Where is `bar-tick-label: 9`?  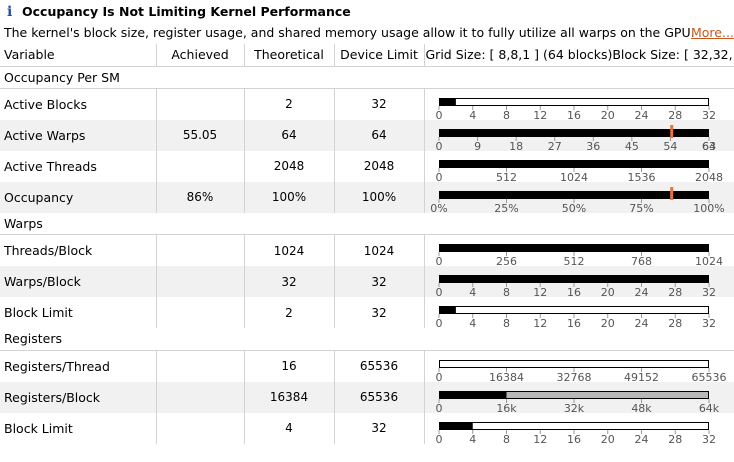
bar-tick-label: 9 is located at coordinates (477, 145).